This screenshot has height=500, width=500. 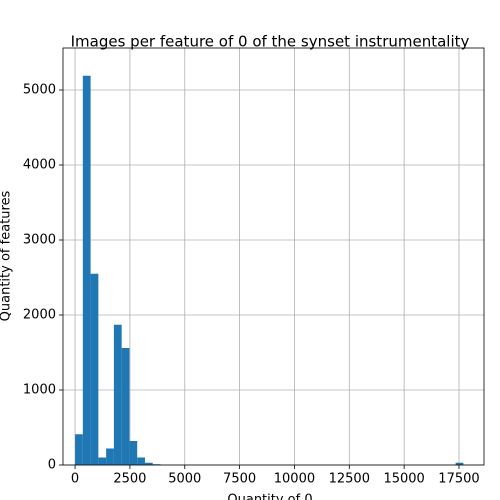 What do you see at coordinates (269, 496) in the screenshot?
I see `x-axis-label: Quantity of 0` at bounding box center [269, 496].